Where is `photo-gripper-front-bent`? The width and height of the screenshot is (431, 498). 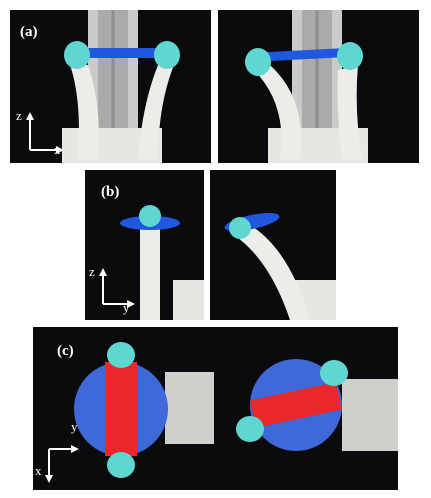
photo-gripper-front-bent is located at coordinates (318, 86).